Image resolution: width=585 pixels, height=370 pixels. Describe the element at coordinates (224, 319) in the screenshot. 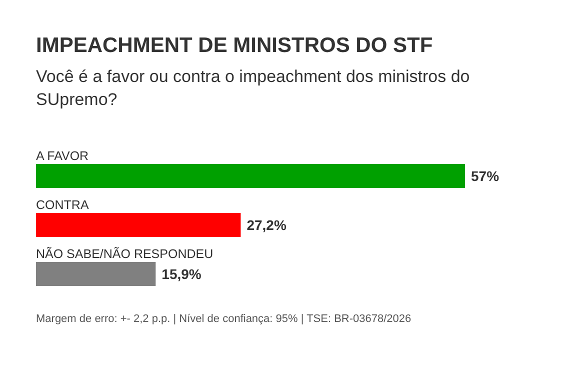

I see `text: Margem de erro: +- 2,2 p.p. | Nível de confiança: 95% | TSE: BR-03678/2026` at that location.